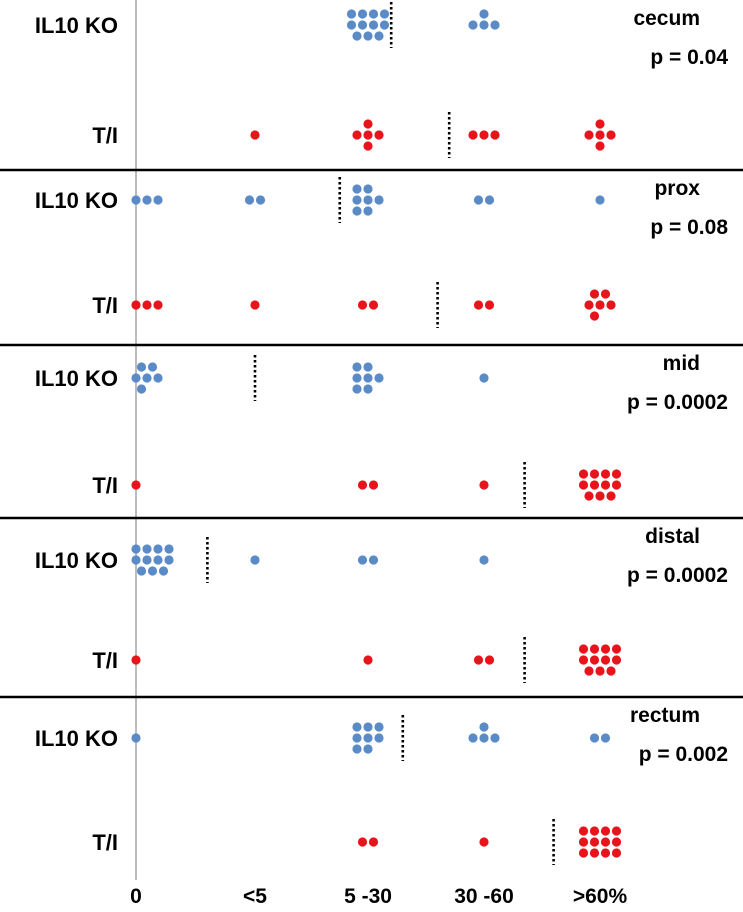 The height and width of the screenshot is (912, 743). I want to click on panel-name: cecum, so click(666, 18).